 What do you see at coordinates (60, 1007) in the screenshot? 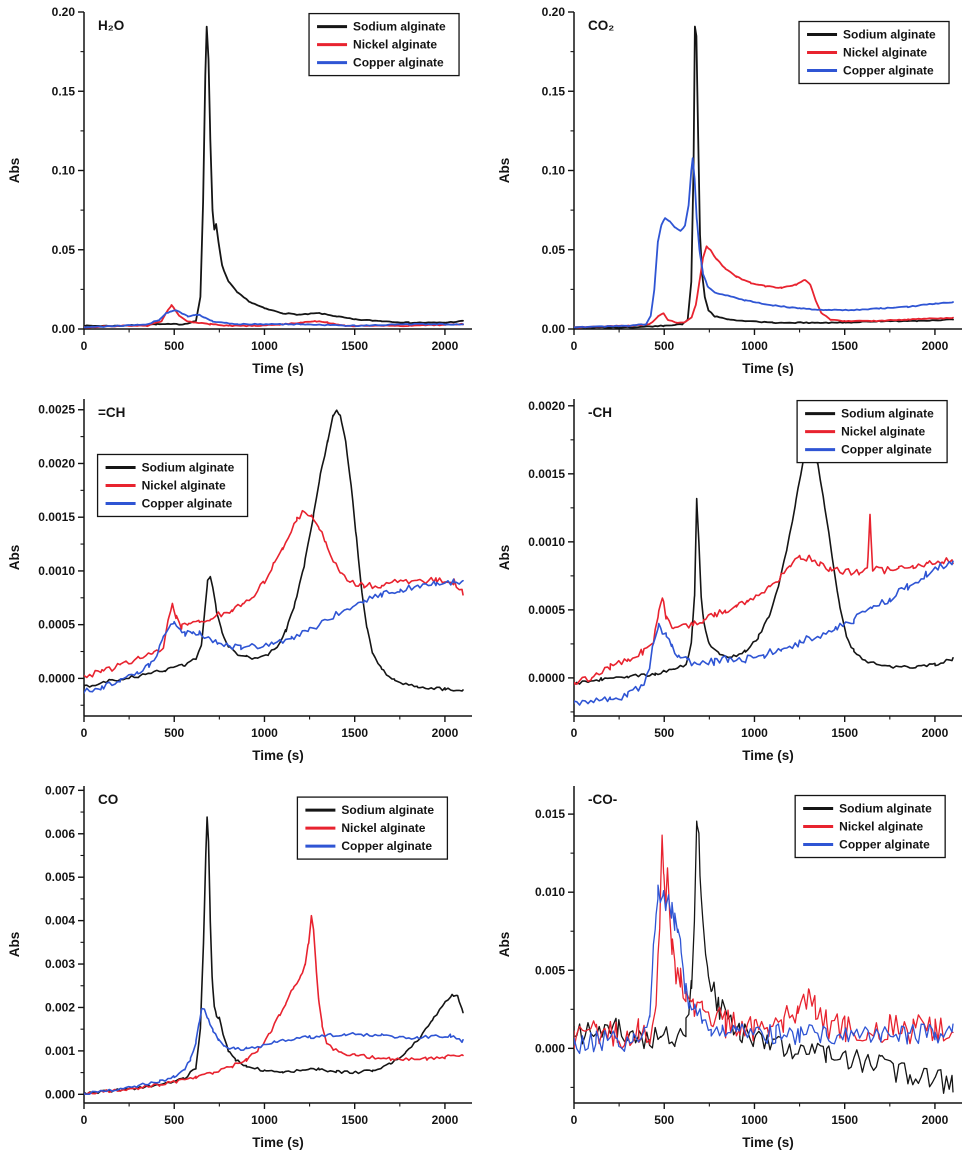
I see `y-tick-label: 0.002` at bounding box center [60, 1007].